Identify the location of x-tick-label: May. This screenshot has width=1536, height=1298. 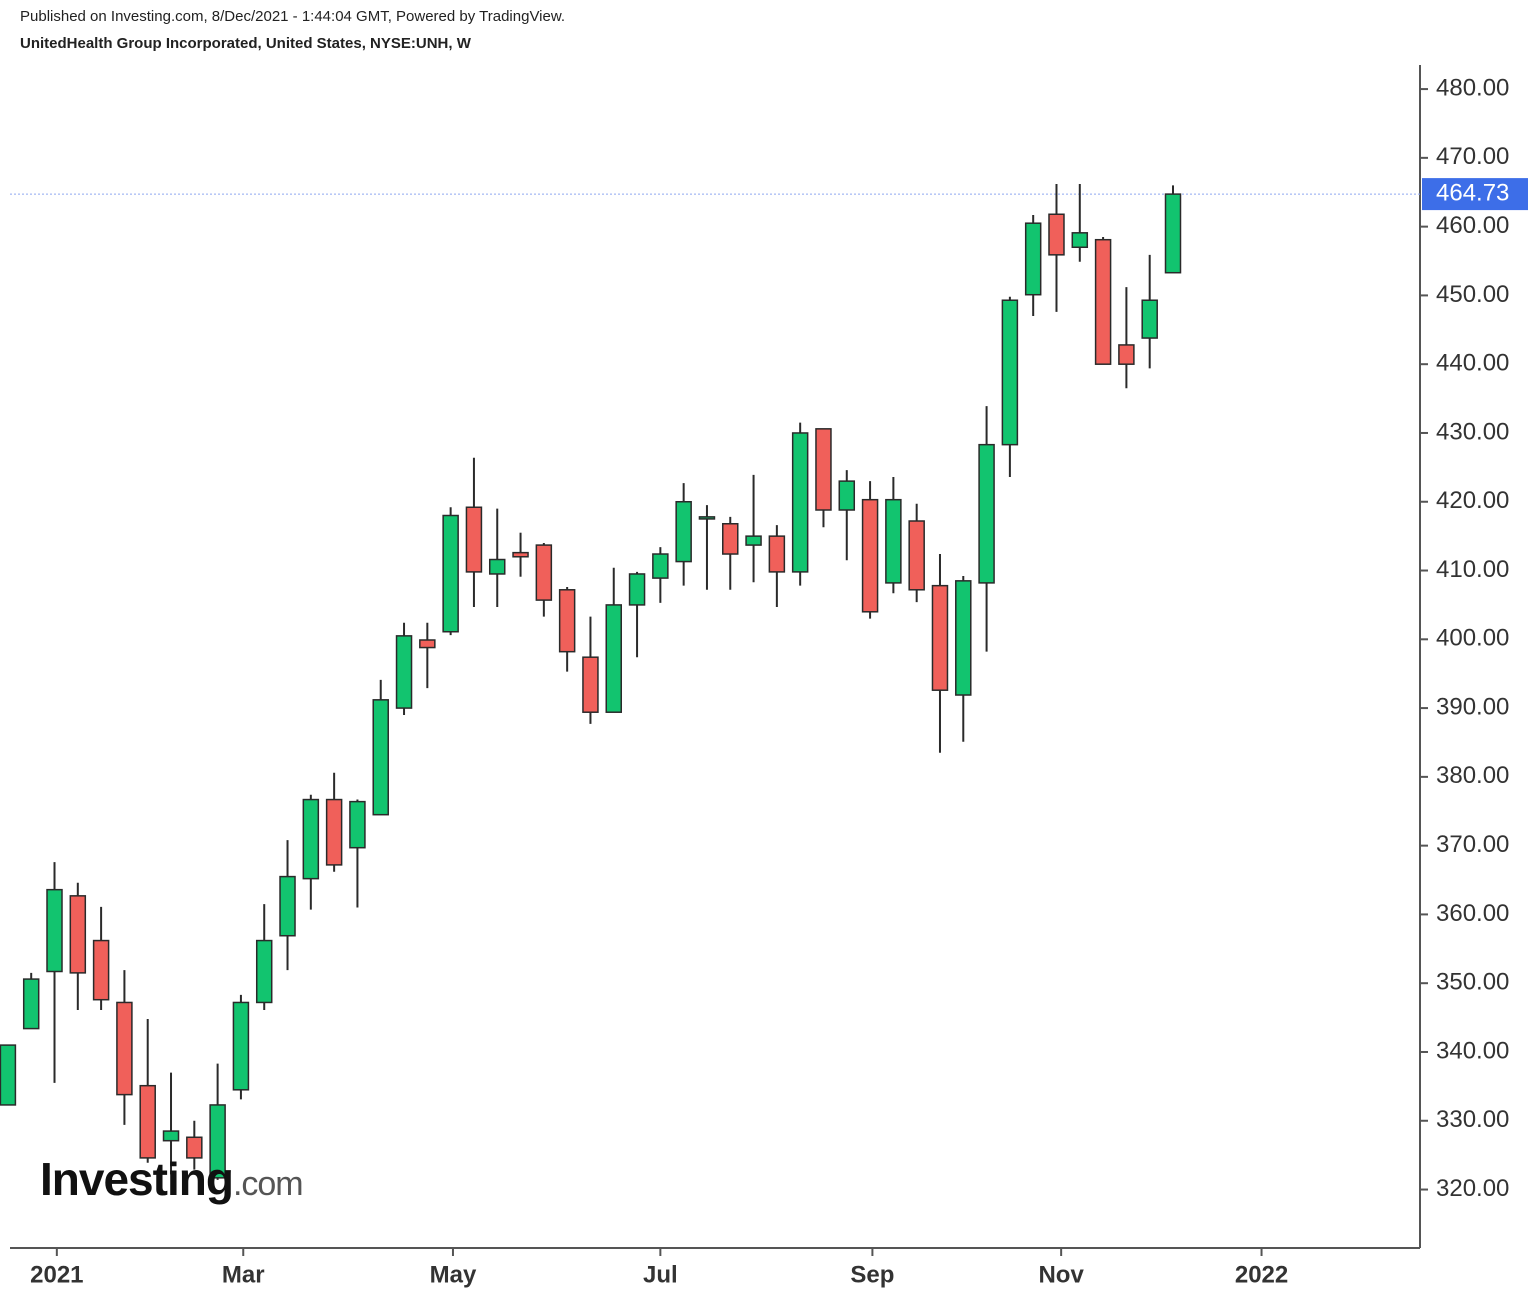
(453, 1274).